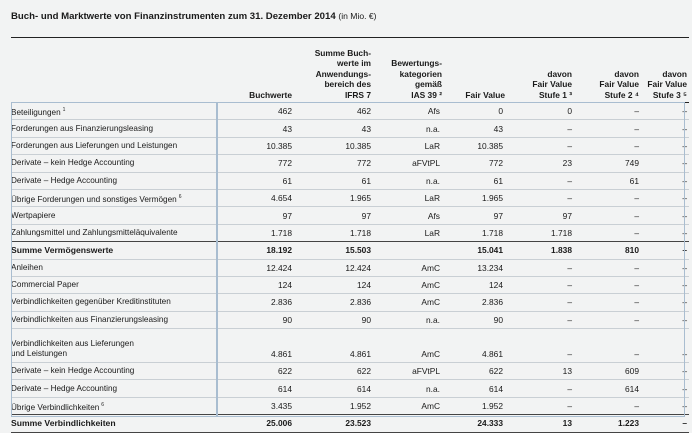 Image resolution: width=692 pixels, height=433 pixels. I want to click on cell-summe-buchwerte: 97, so click(333, 215).